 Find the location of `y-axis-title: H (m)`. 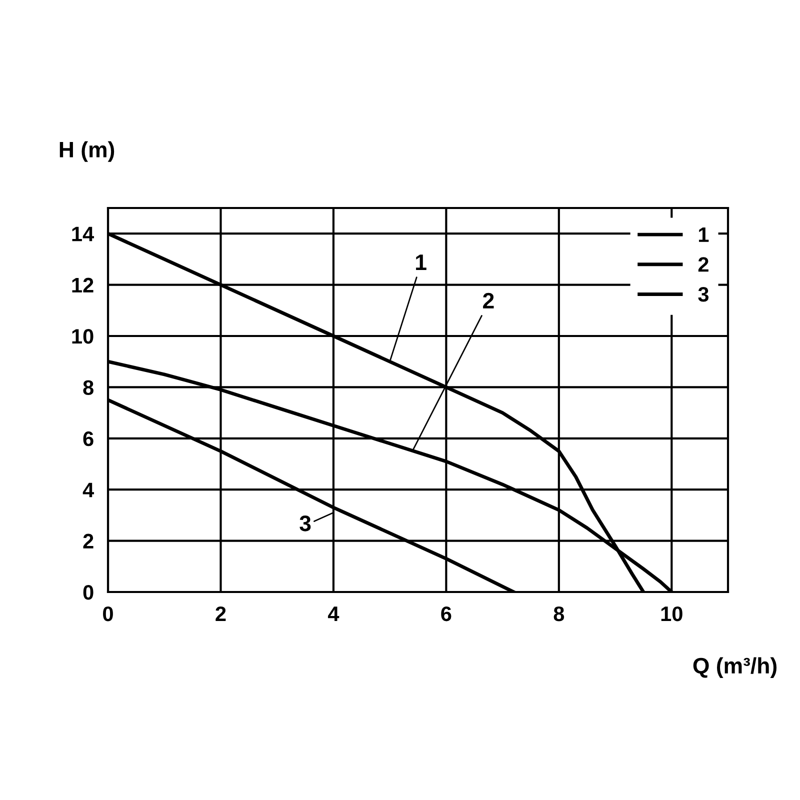

y-axis-title: H (m) is located at coordinates (87, 151).